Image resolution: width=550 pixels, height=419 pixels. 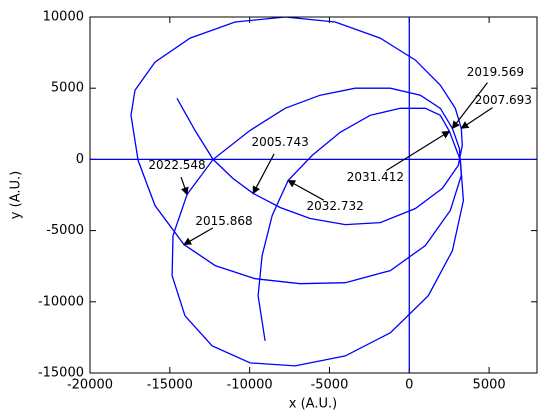 I want to click on y-tick-label: 10000, so click(x=63, y=17).